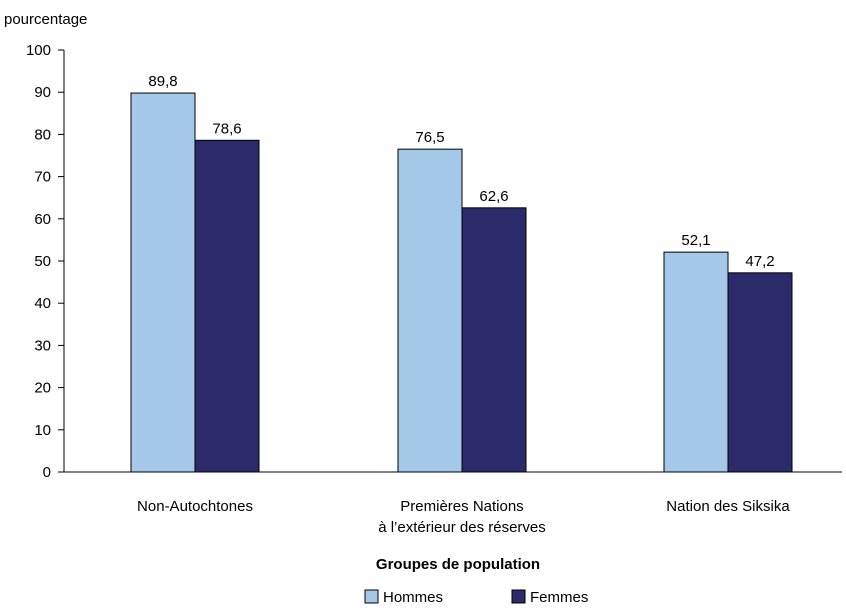 The image size is (846, 609). Describe the element at coordinates (462, 527) in the screenshot. I see `x-category-label: à l’extérieur des réserves` at that location.